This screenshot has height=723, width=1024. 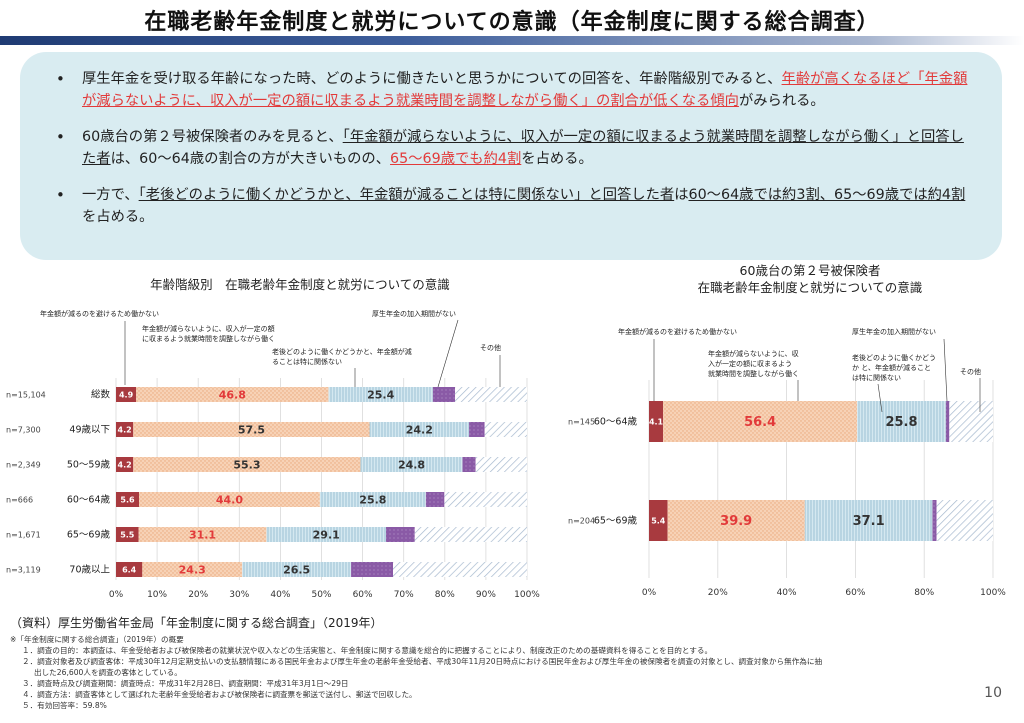 I want to click on r-ann-adjust-3: 就業時間を調整しながら働く, so click(x=753, y=373).